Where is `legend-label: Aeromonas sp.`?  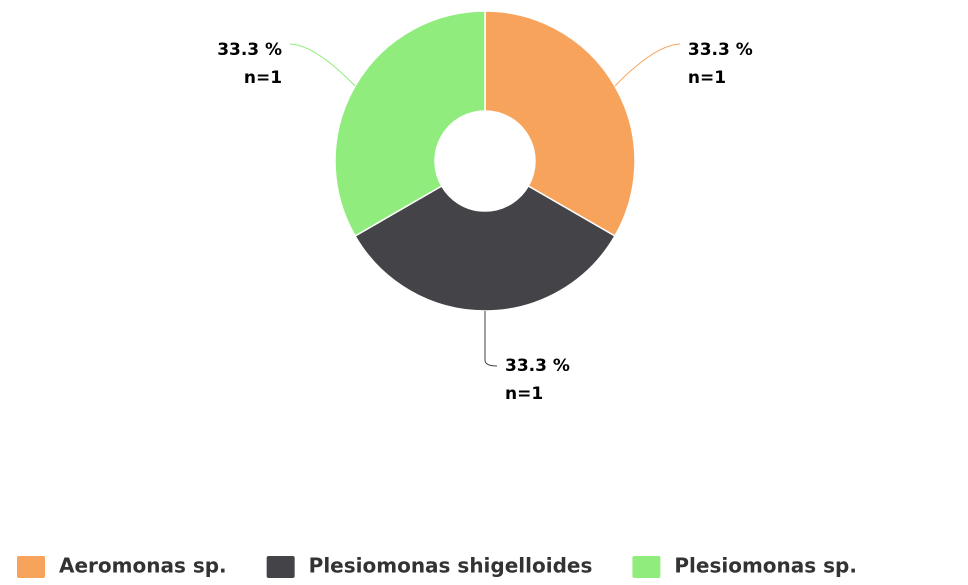
legend-label: Aeromonas sp. is located at coordinates (143, 566).